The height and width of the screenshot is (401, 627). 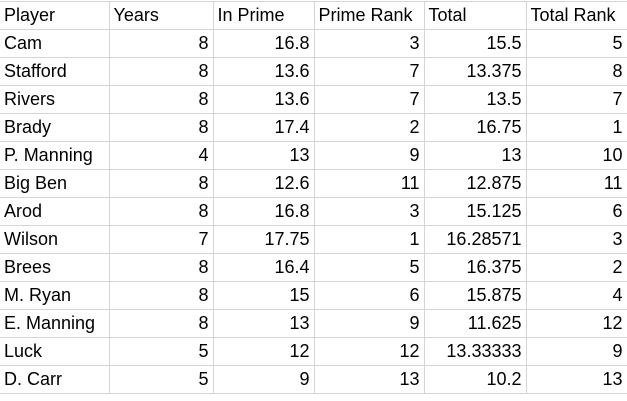 I want to click on cell-total-rank: 8, so click(x=576, y=71).